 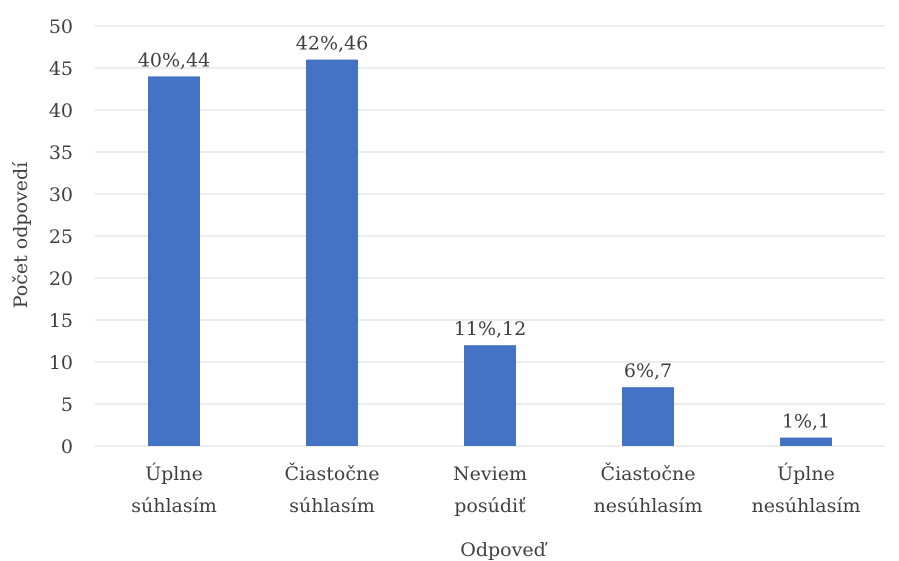 I want to click on y-tick-label: 20, so click(x=61, y=279).